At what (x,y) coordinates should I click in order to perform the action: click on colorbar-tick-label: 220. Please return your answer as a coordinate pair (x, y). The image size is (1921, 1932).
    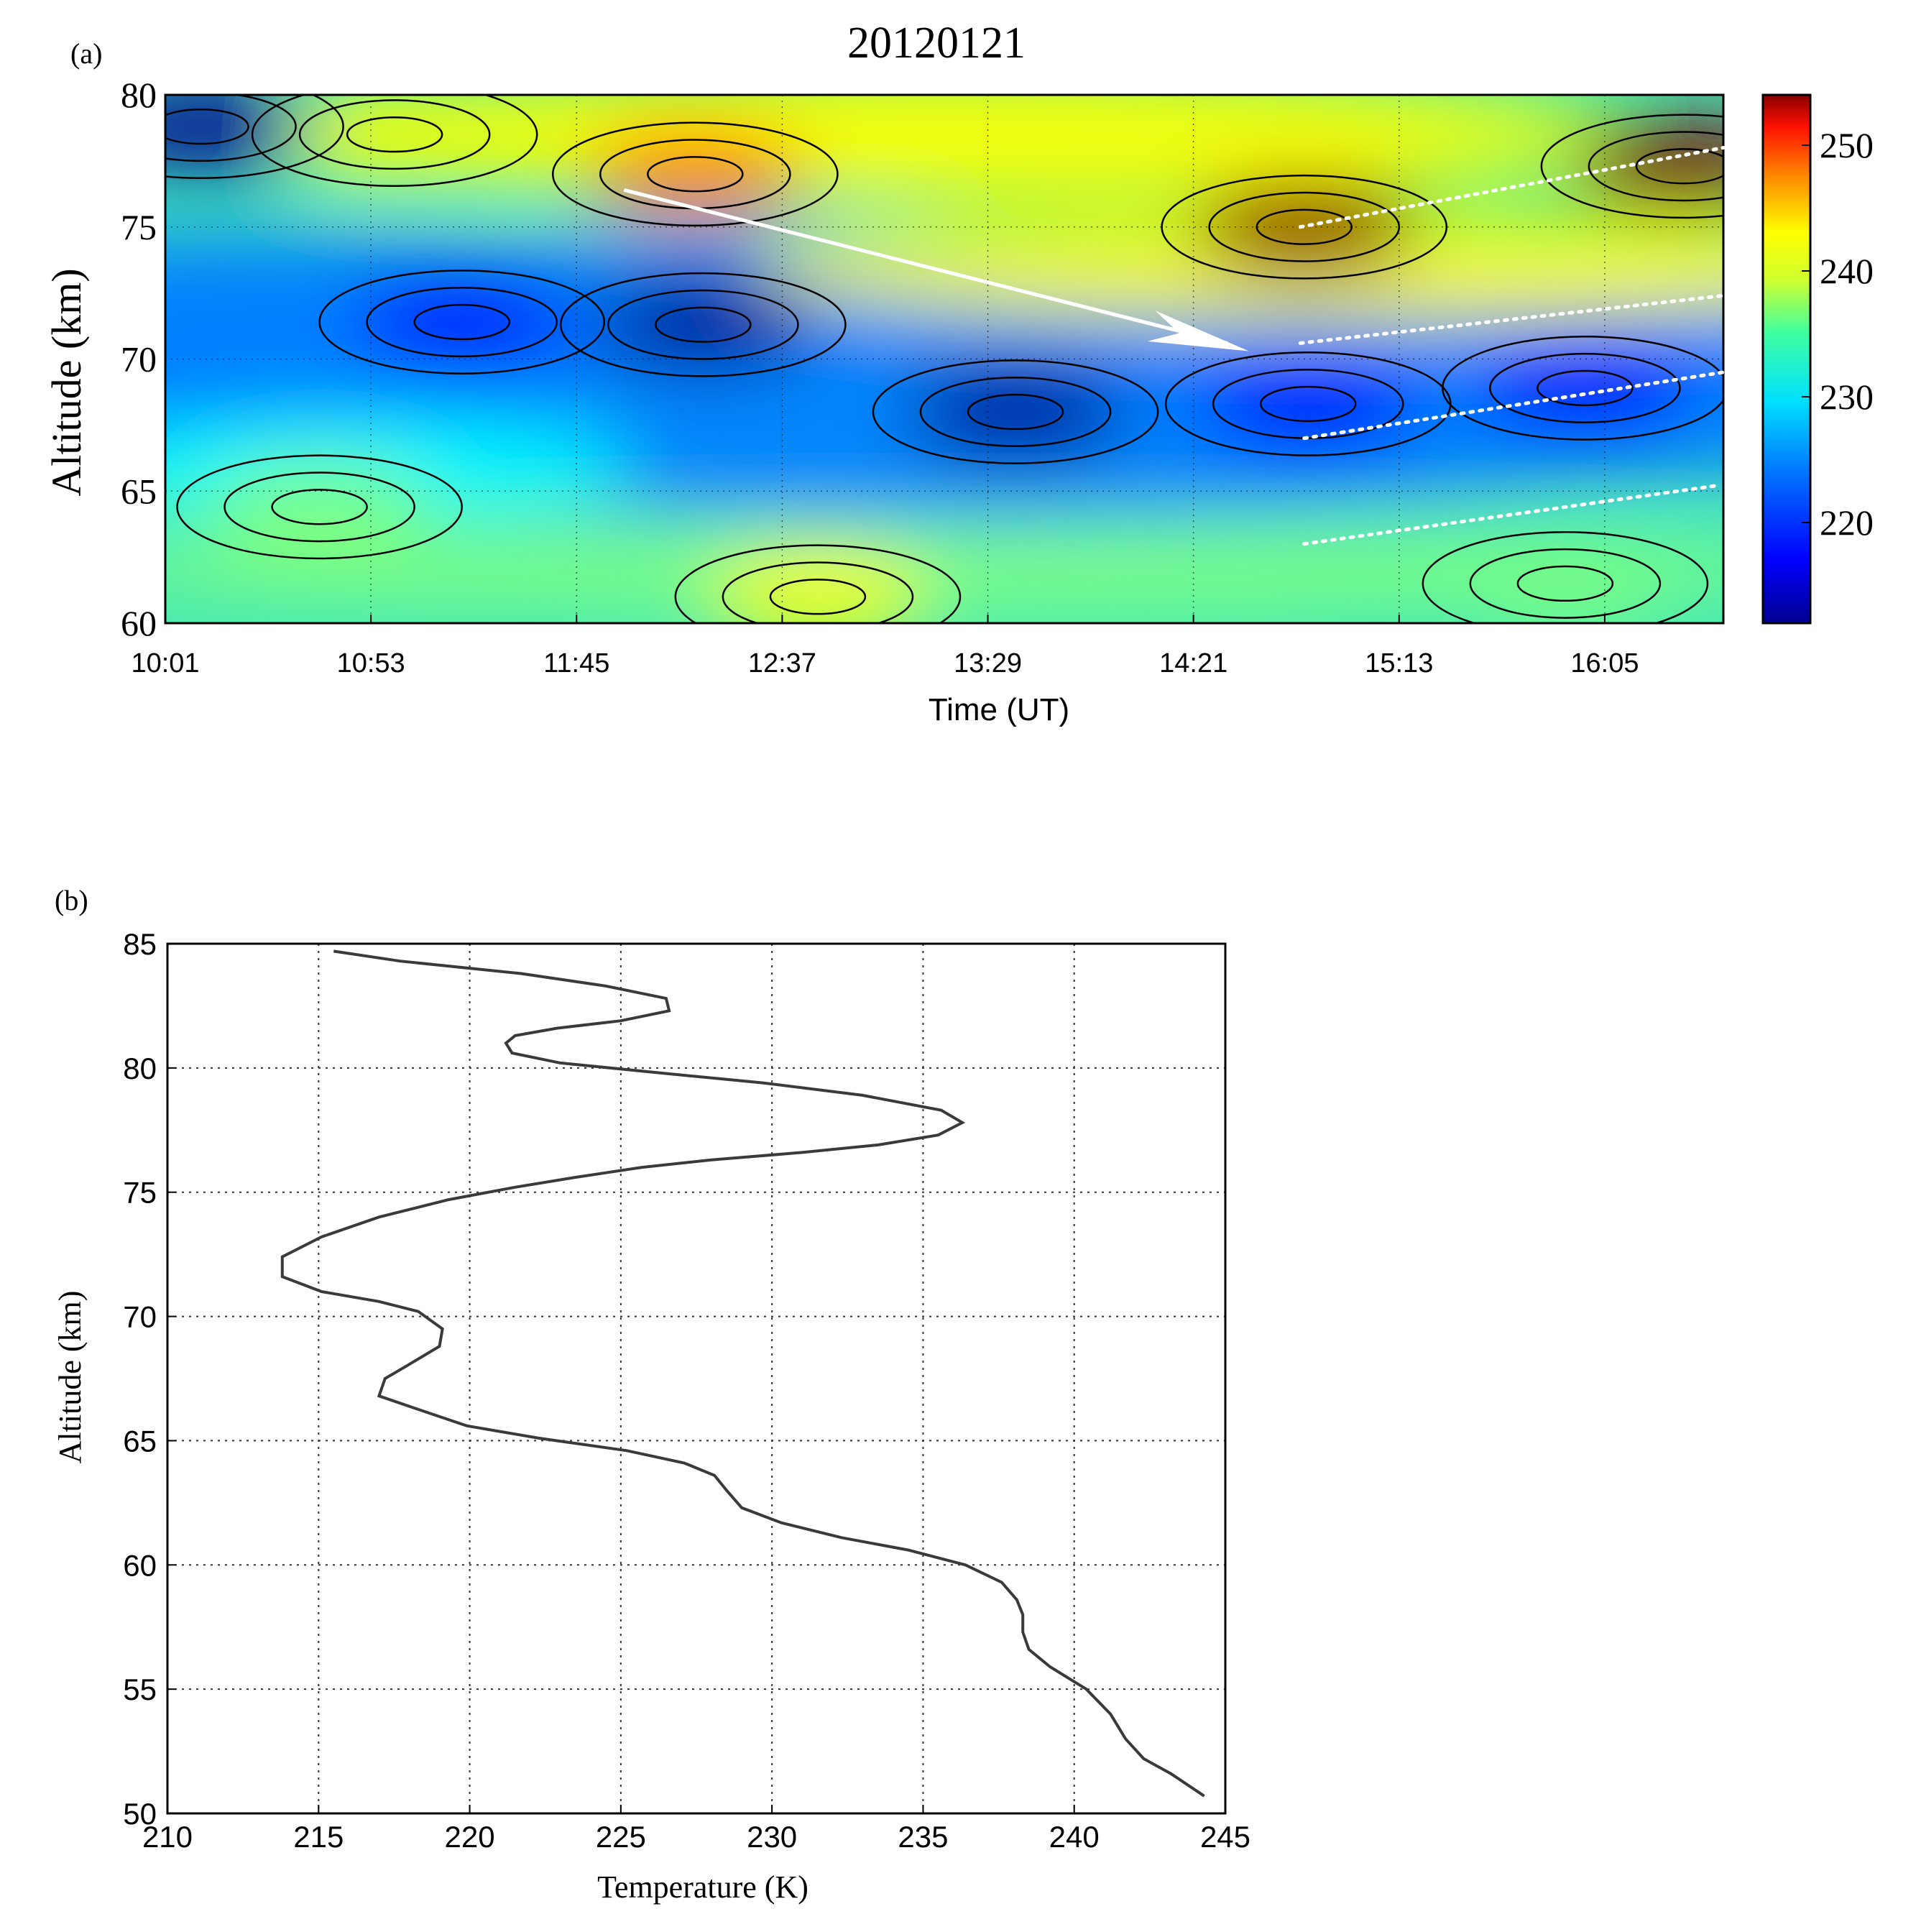
    Looking at the image, I should click on (1847, 522).